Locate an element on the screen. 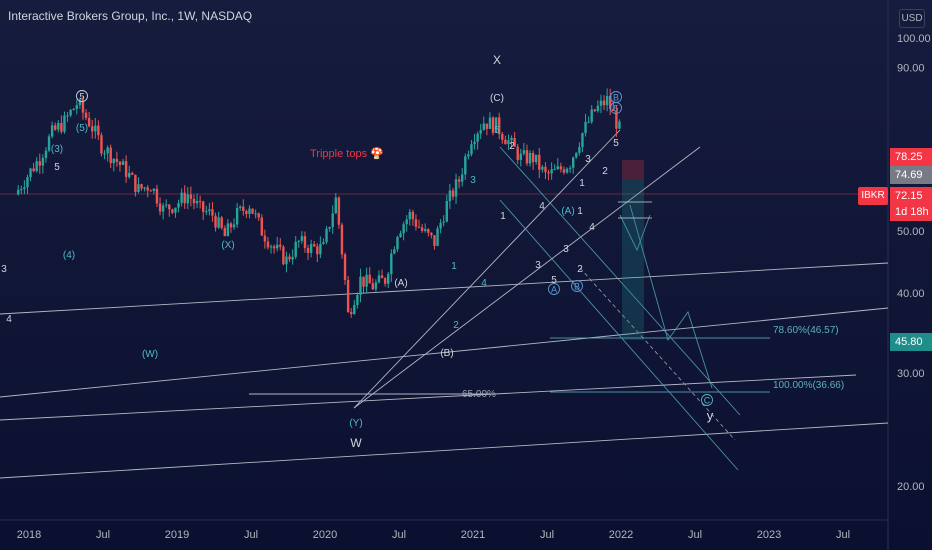 The width and height of the screenshot is (932, 550). teal-channel-upper is located at coordinates (620, 281).